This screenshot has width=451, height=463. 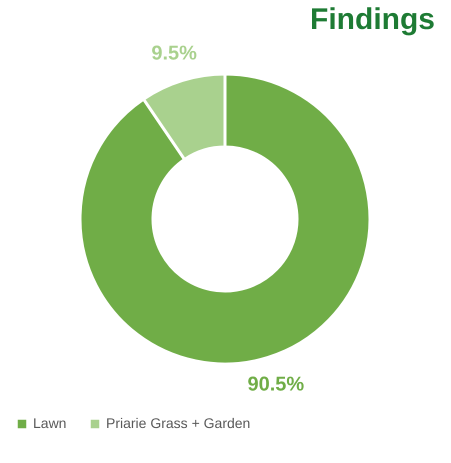 I want to click on legend-label: Priarie Grass + Garden, so click(x=178, y=423).